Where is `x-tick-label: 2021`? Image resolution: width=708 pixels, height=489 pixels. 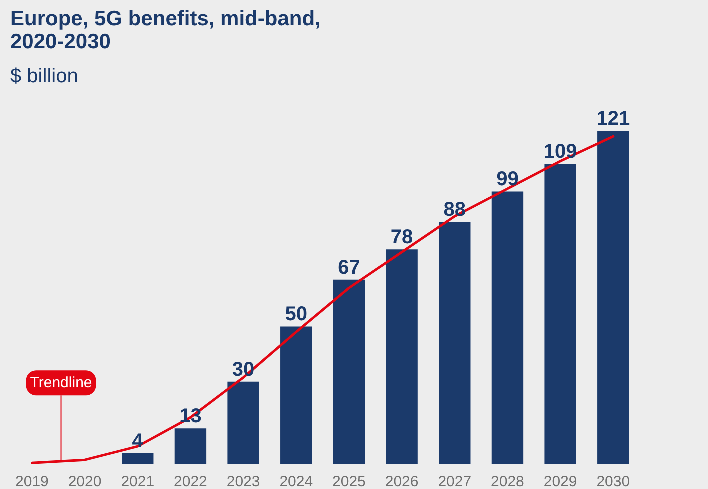 x-tick-label: 2021 is located at coordinates (138, 481).